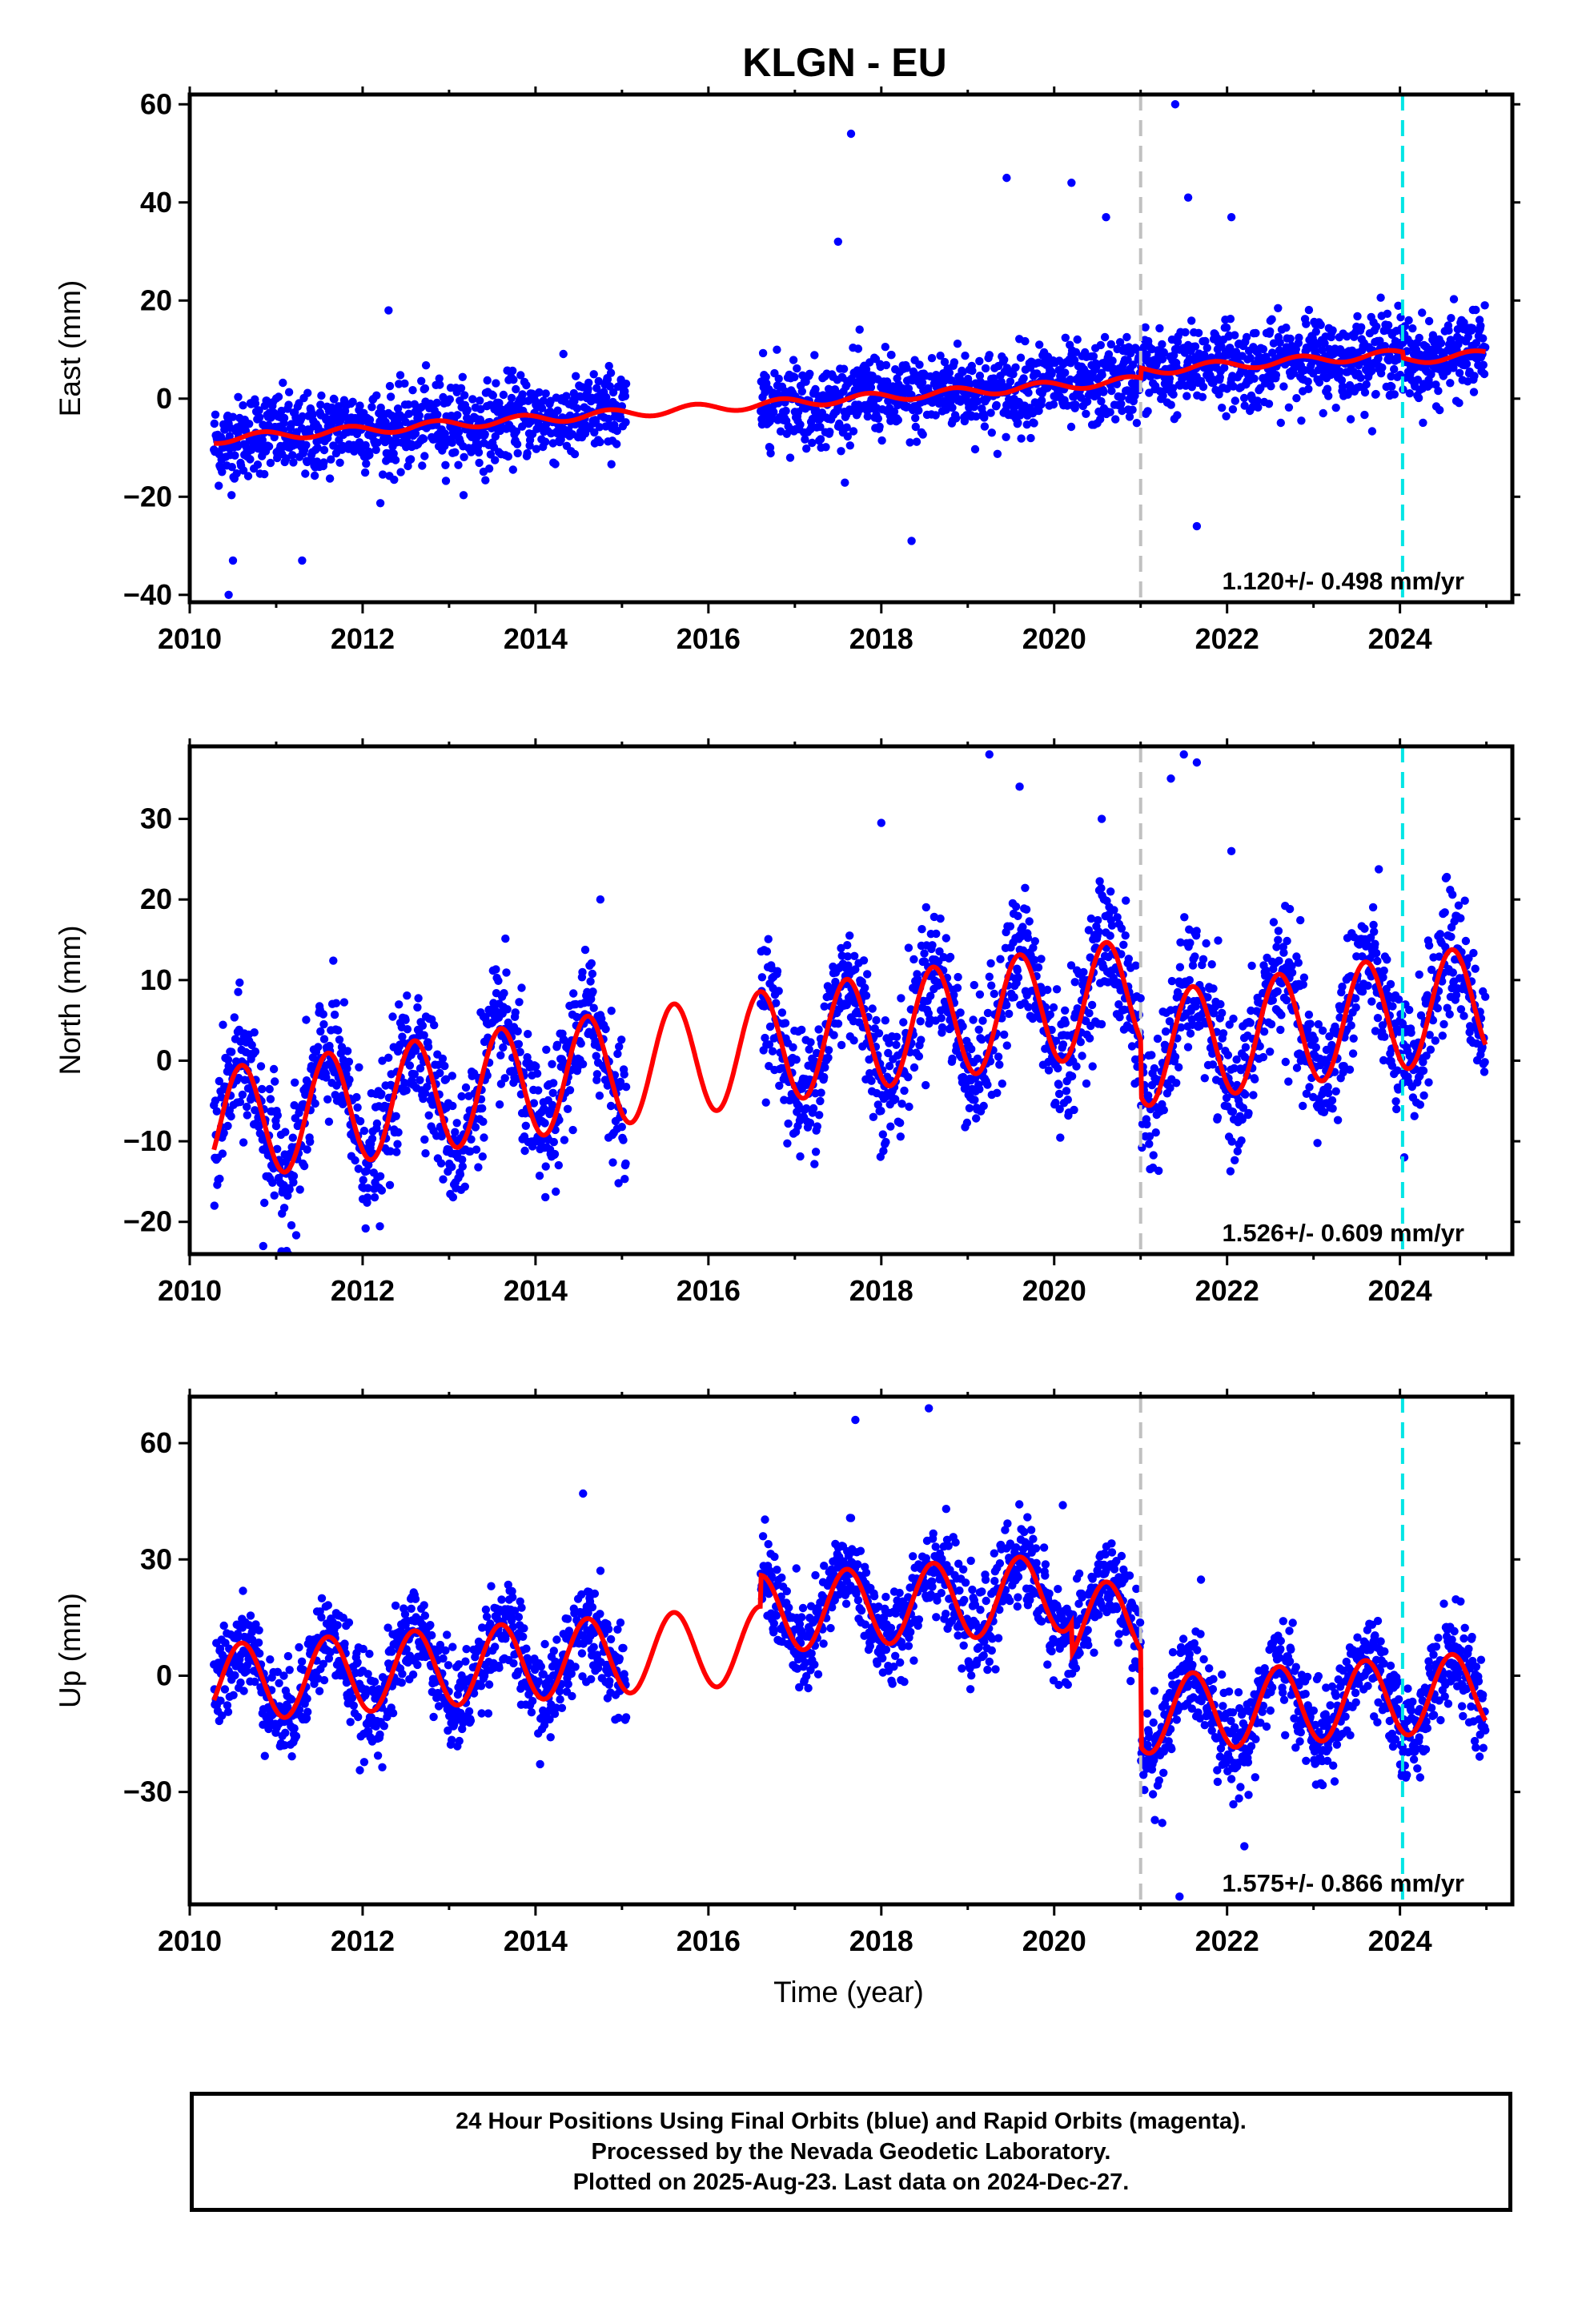 The height and width of the screenshot is (2324, 1582). What do you see at coordinates (156, 103) in the screenshot?
I see `y-tick-label: 60` at bounding box center [156, 103].